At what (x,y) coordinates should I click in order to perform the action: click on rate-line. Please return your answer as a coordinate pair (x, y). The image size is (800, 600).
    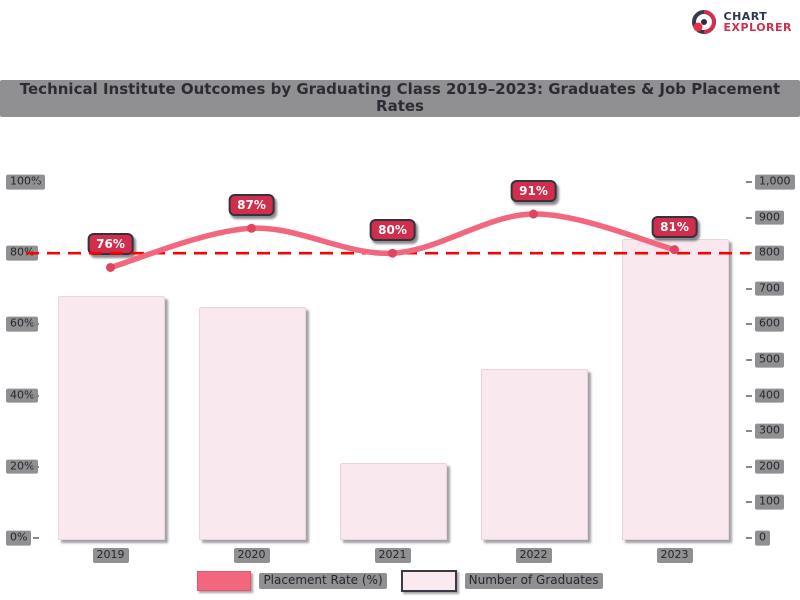
    Looking at the image, I should click on (392, 241).